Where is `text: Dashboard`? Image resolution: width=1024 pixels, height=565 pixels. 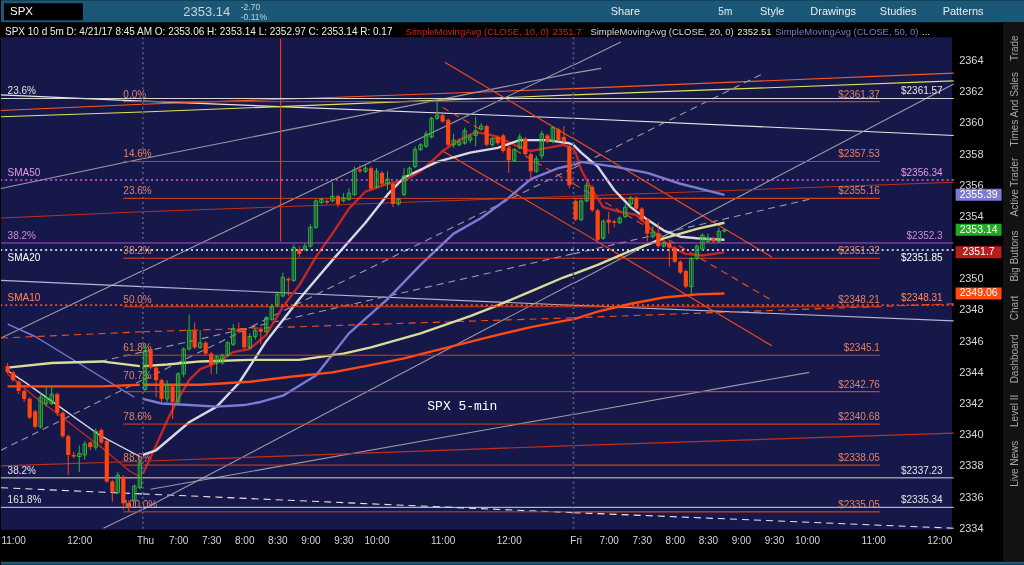 text: Dashboard is located at coordinates (1014, 359).